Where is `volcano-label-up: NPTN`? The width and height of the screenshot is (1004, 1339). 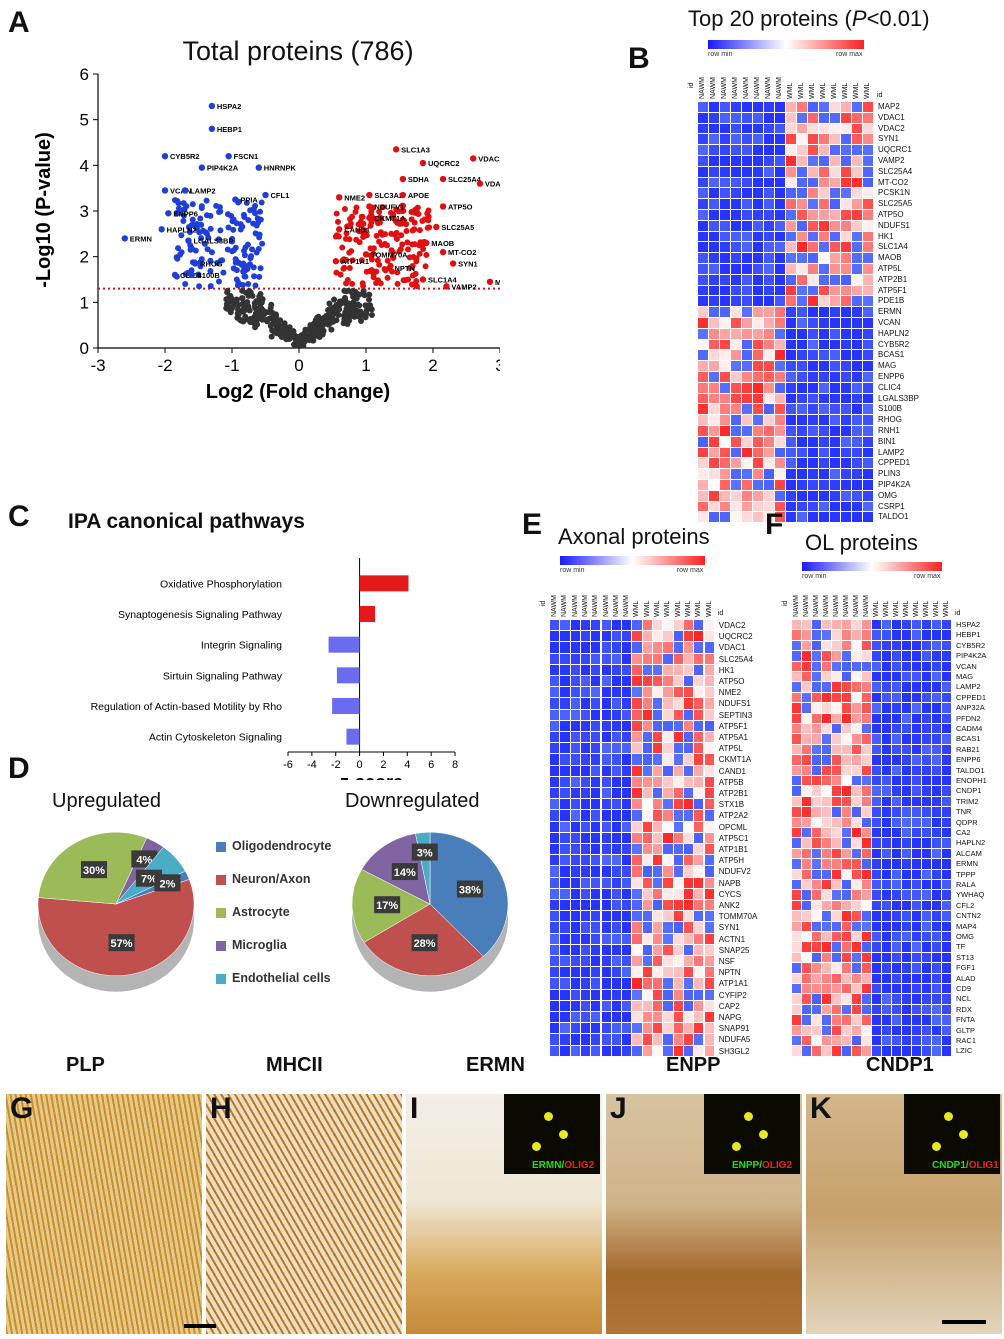 volcano-label-up: NPTN is located at coordinates (404, 268).